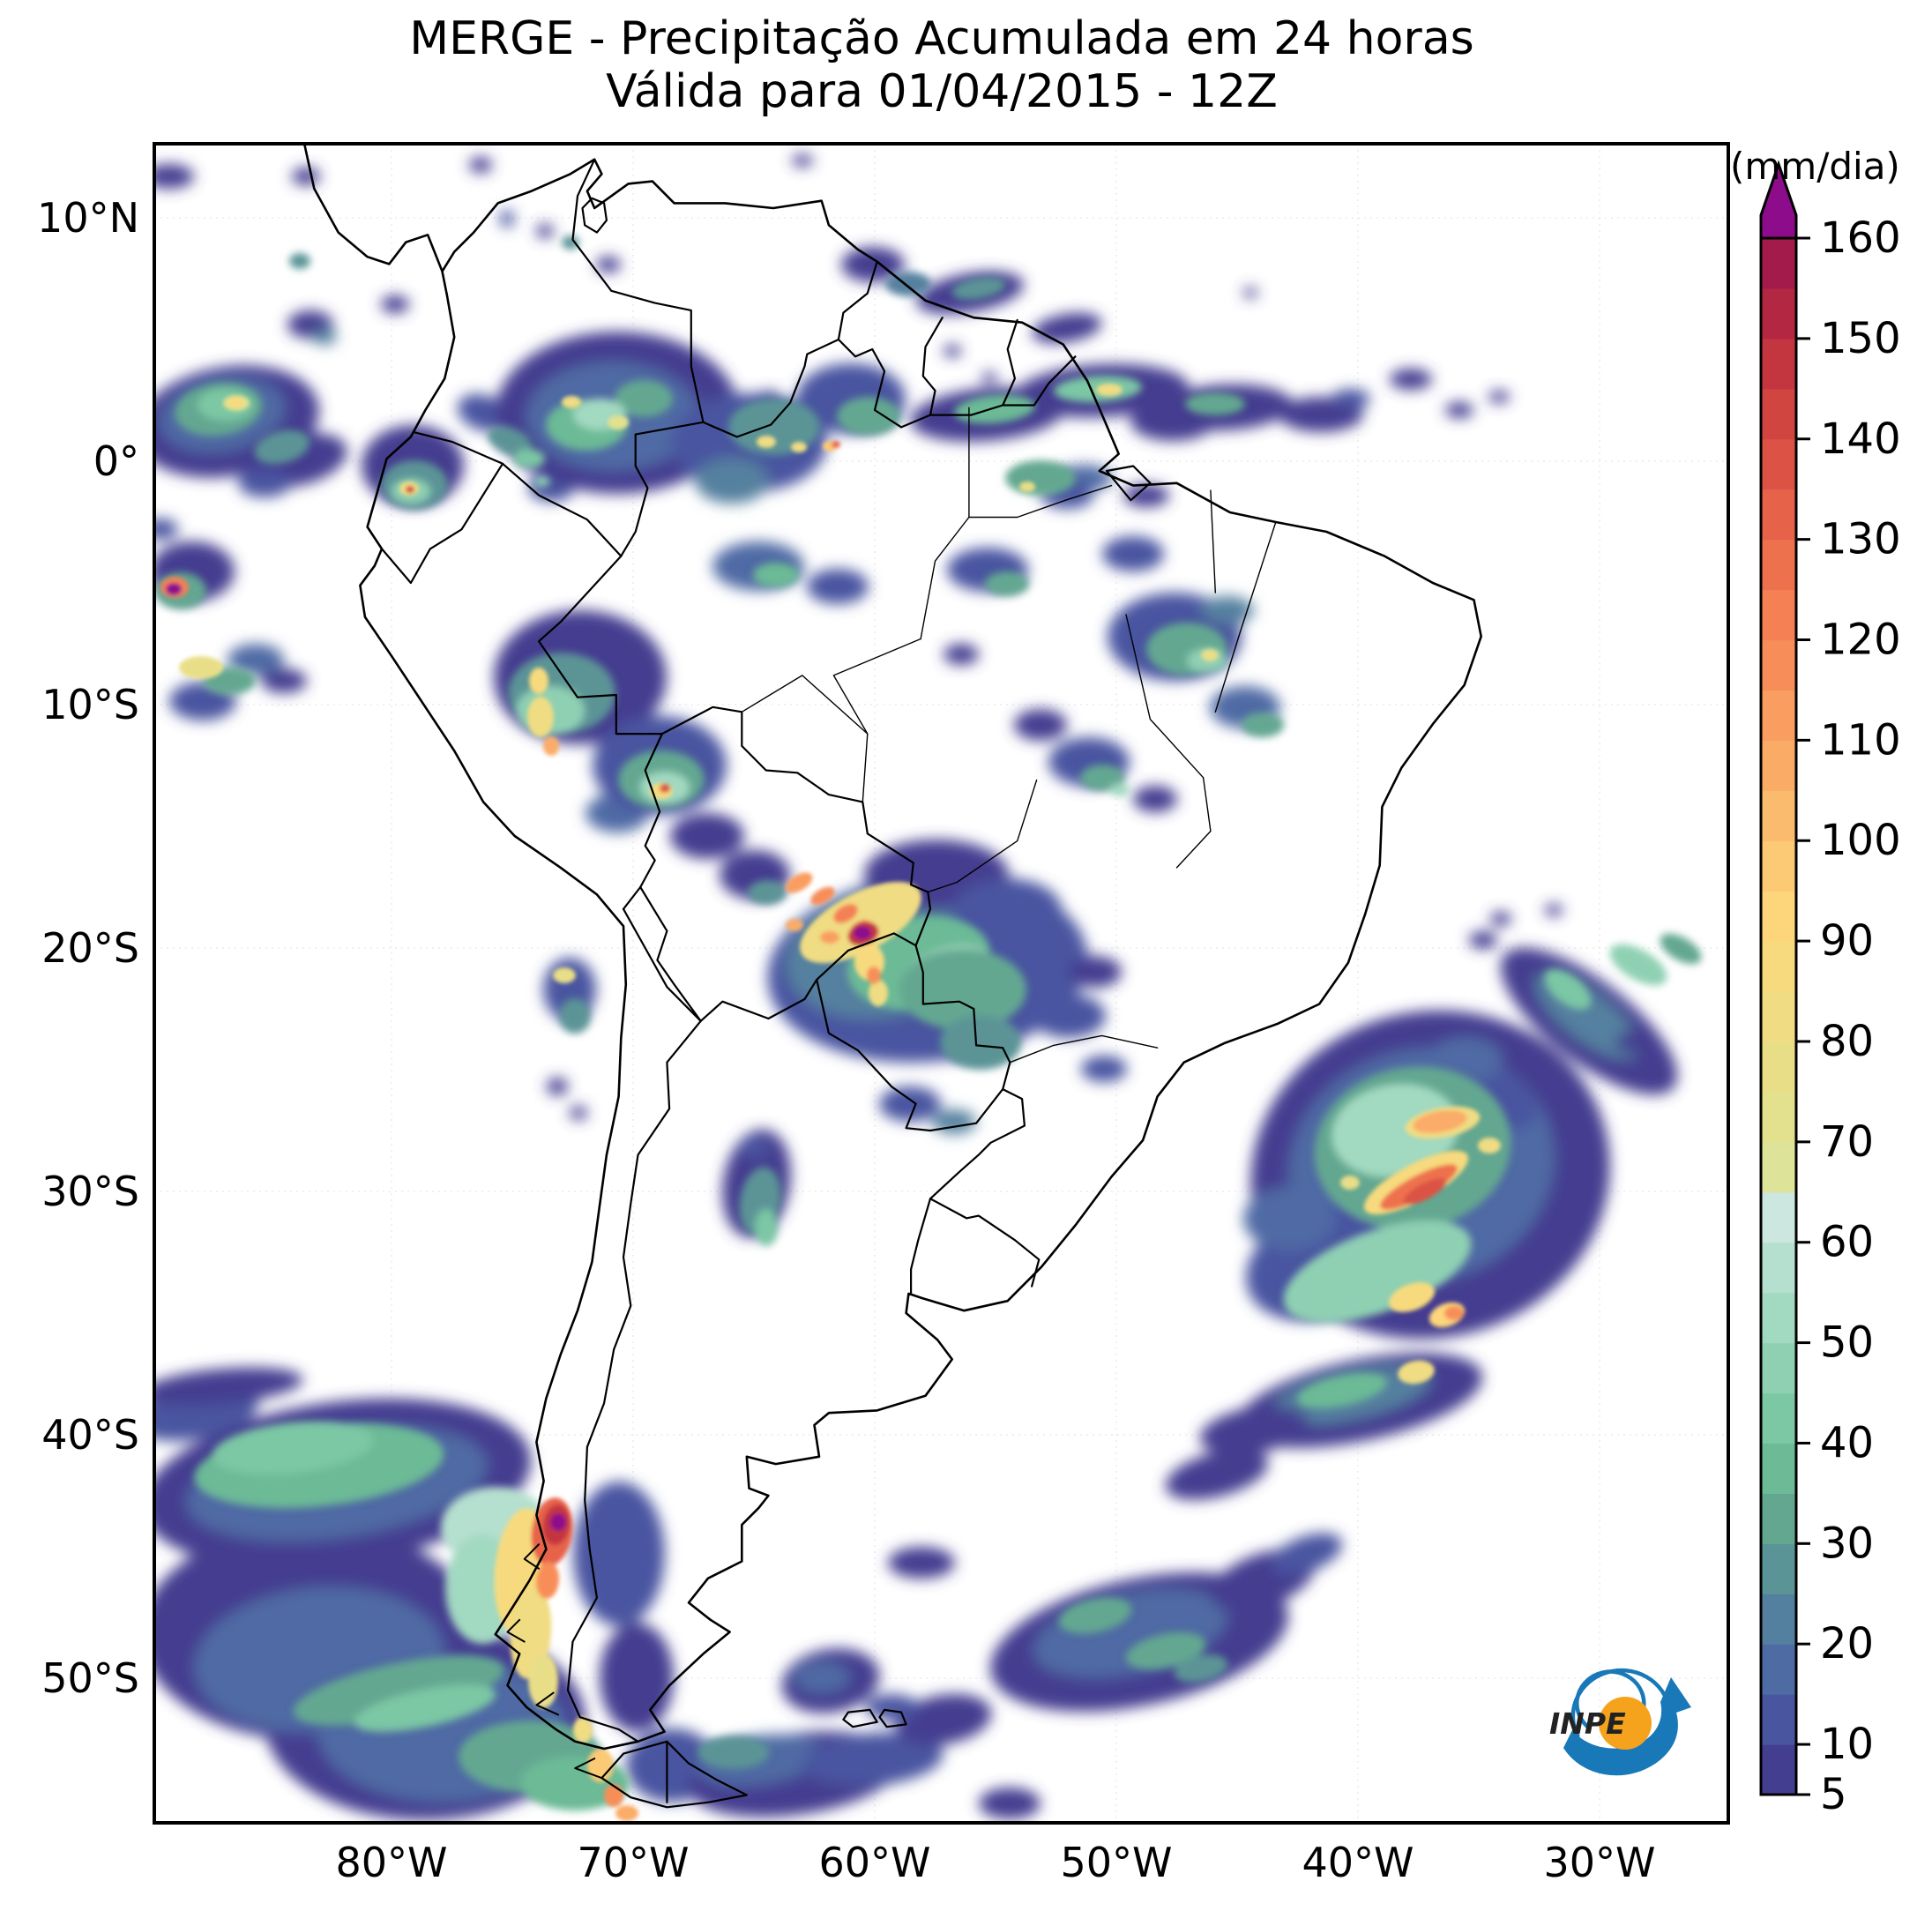 The width and height of the screenshot is (1932, 1911). Describe the element at coordinates (1847, 1041) in the screenshot. I see `svg-text: 80` at that location.